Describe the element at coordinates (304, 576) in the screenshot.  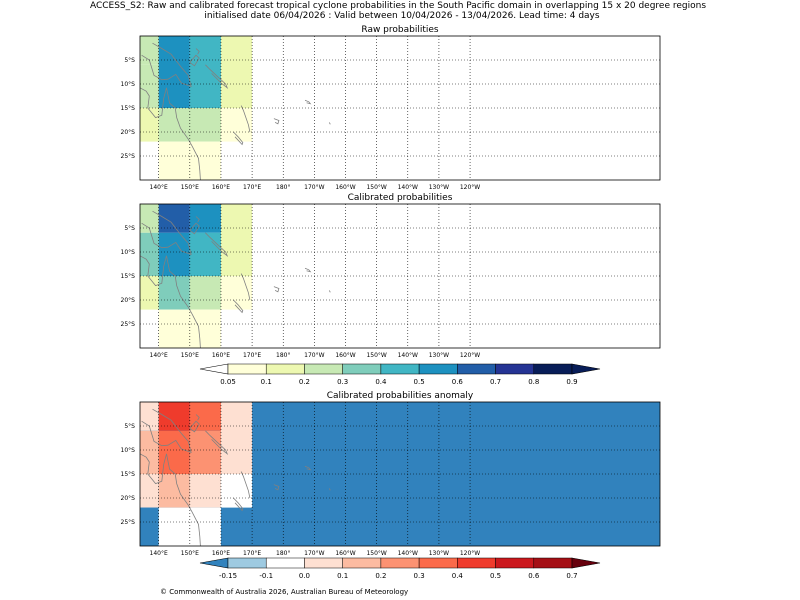
I see `colorbar-tick-label: 0.0` at that location.